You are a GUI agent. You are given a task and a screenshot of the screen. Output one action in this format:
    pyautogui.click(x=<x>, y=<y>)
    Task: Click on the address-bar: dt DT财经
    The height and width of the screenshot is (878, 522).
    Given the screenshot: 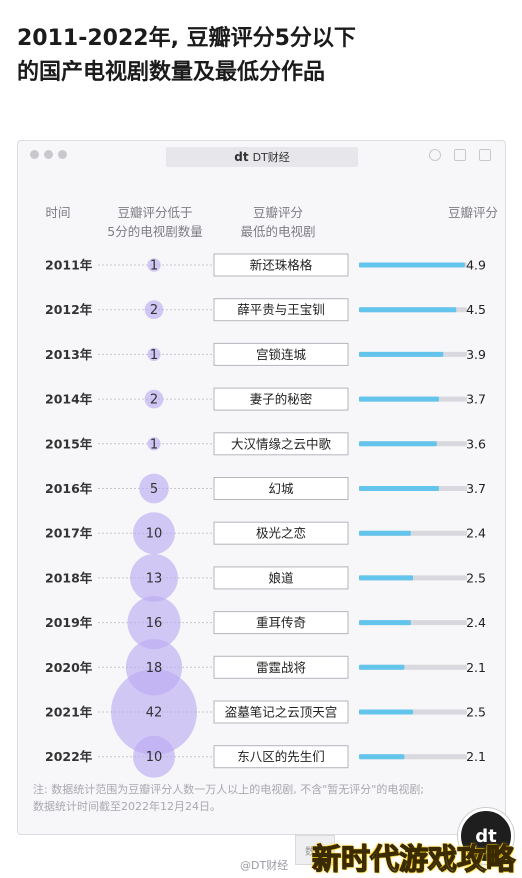 What is the action you would take?
    pyautogui.click(x=262, y=157)
    